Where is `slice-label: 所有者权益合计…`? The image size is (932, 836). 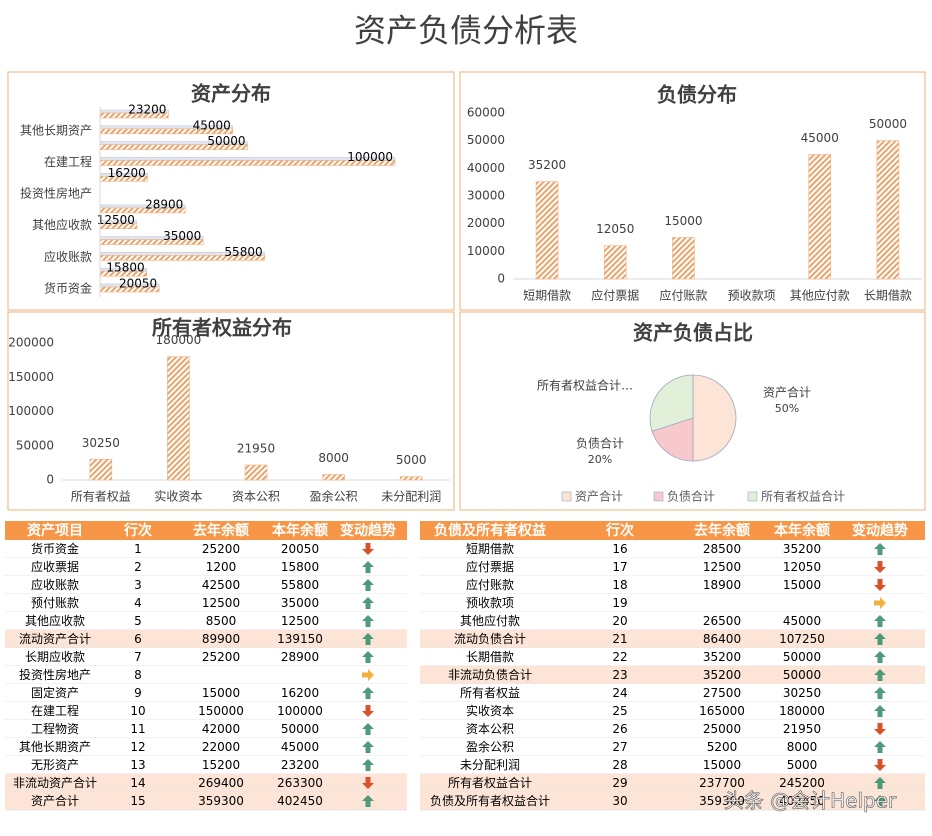
slice-label: 所有者权益合计… is located at coordinates (585, 385).